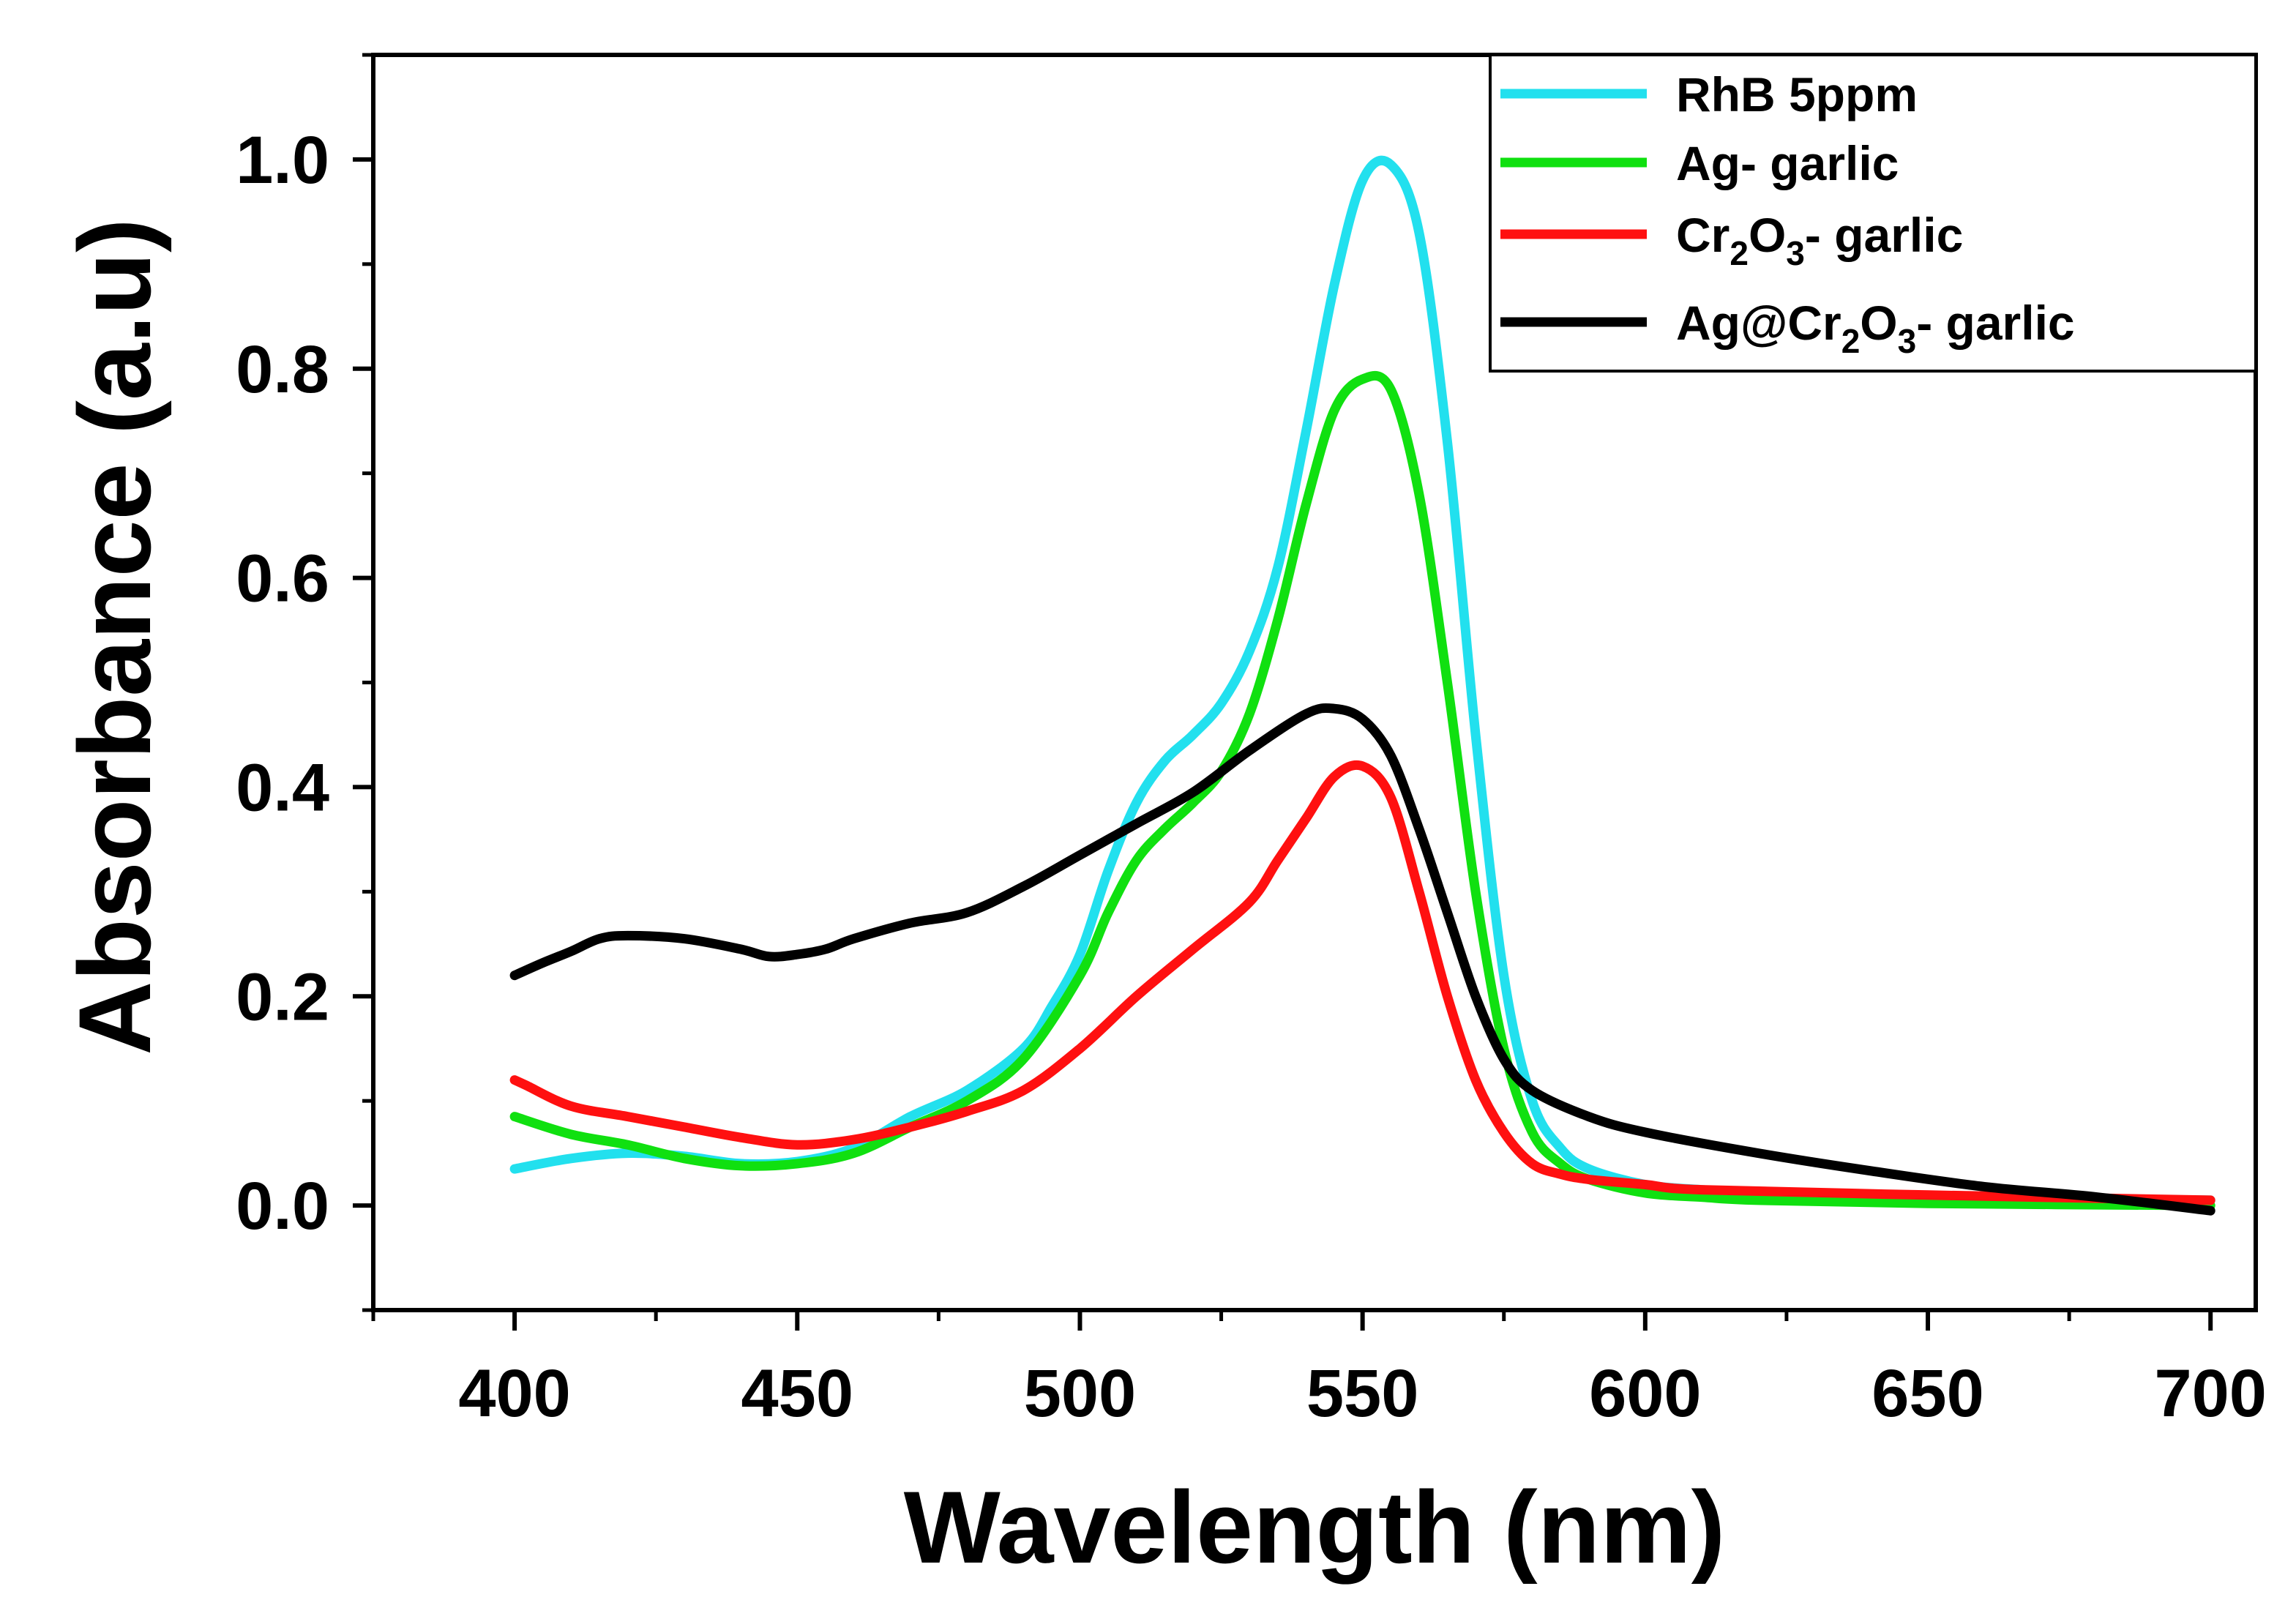  I want to click on x-tick-label: 600, so click(1646, 1393).